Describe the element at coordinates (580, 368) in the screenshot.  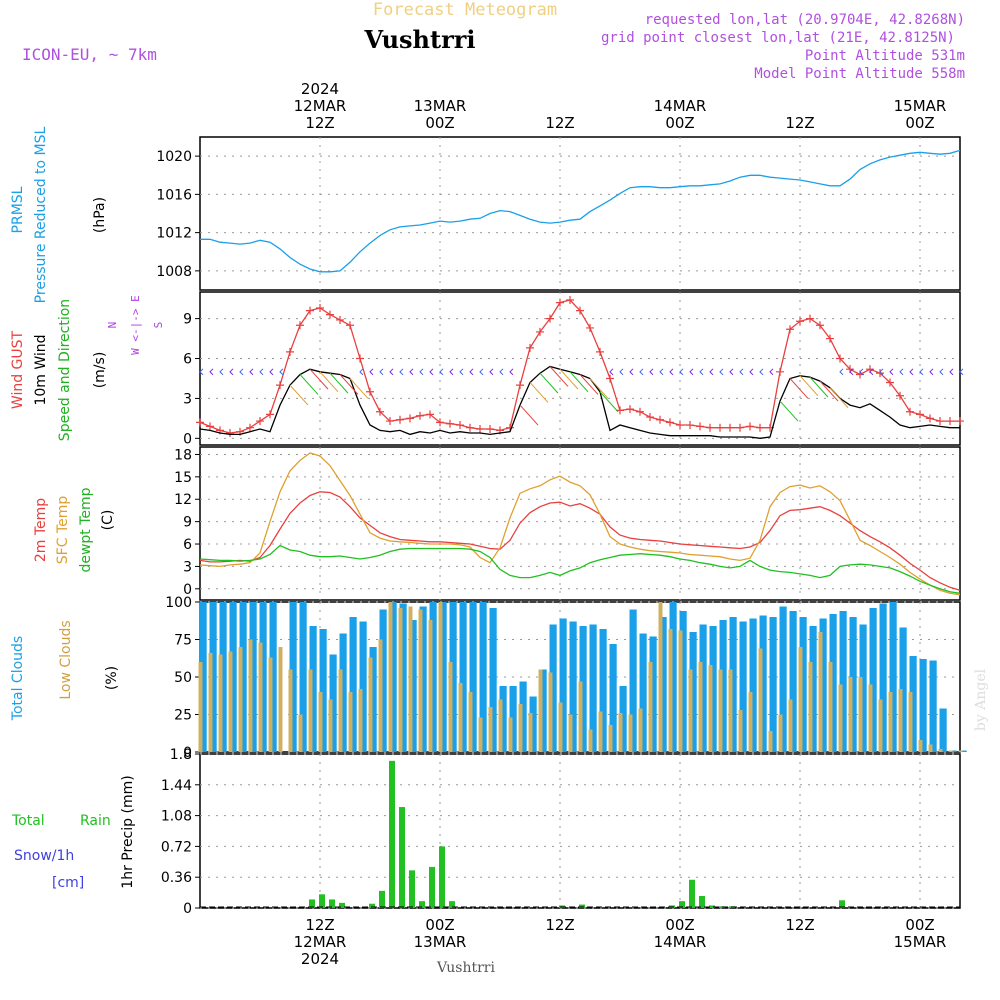
I see `wind-frame` at that location.